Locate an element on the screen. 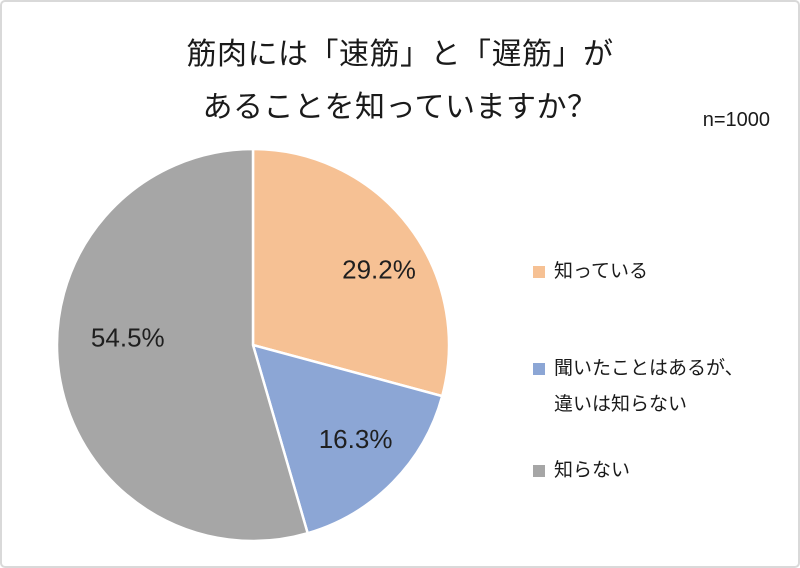  chart-title-line1: 筋肉には「速筋」と「遅筋」が is located at coordinates (400, 54).